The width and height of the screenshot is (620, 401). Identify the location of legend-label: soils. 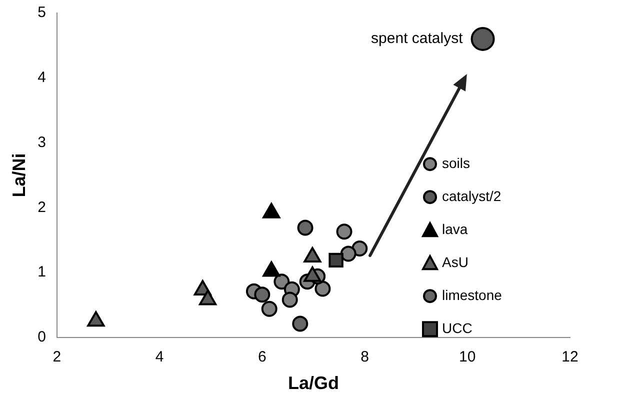
(456, 162).